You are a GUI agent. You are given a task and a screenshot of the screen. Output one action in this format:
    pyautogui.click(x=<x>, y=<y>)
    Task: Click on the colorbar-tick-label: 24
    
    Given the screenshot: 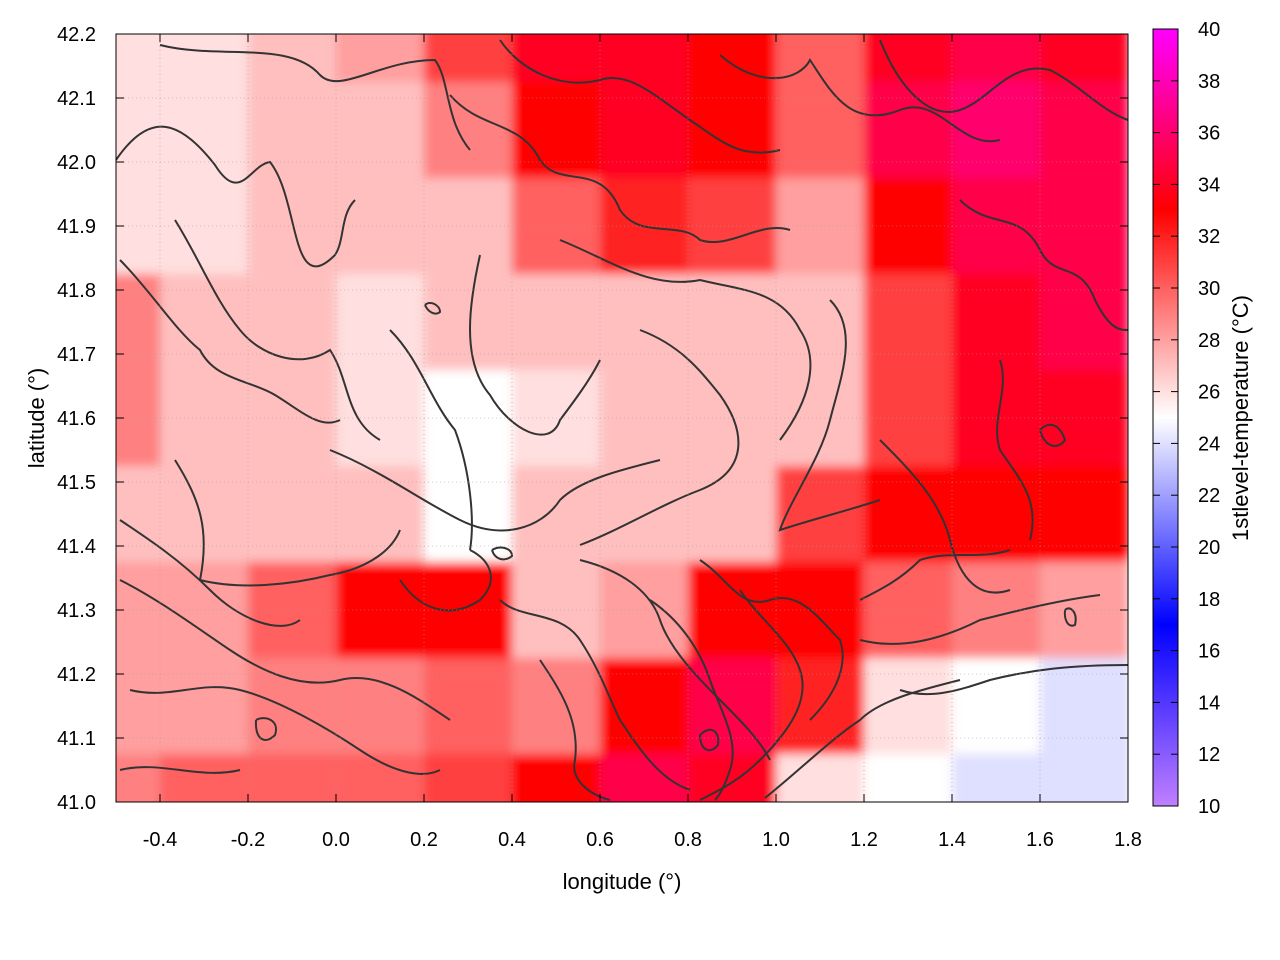 What is the action you would take?
    pyautogui.click(x=1209, y=444)
    